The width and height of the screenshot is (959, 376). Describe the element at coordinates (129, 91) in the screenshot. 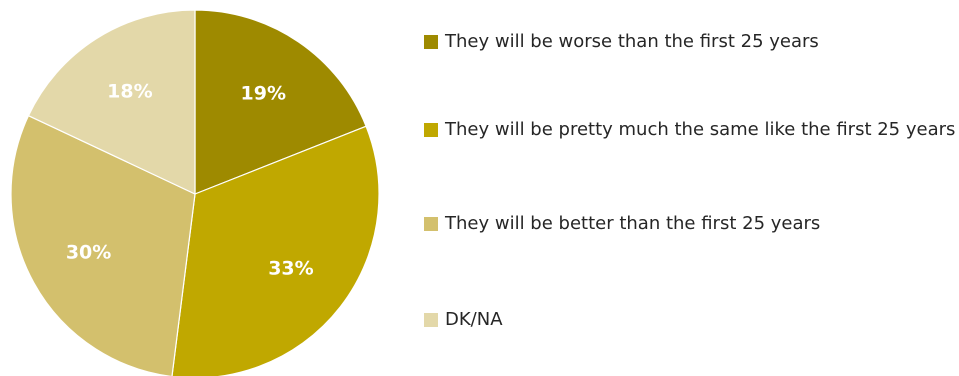

I see `data-label-dkna: 18%` at that location.